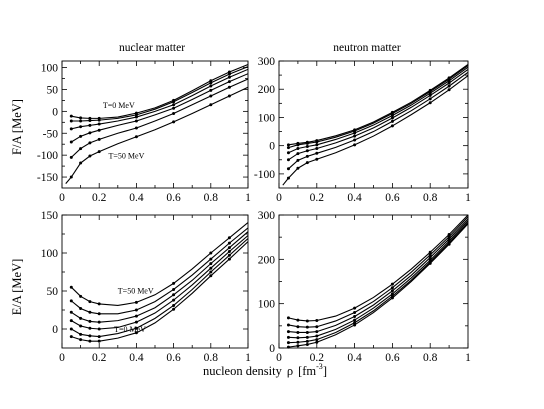 Image resolution: width=544 pixels, height=409 pixels. Describe the element at coordinates (127, 156) in the screenshot. I see `series-annotation: T=50 MeV` at that location.